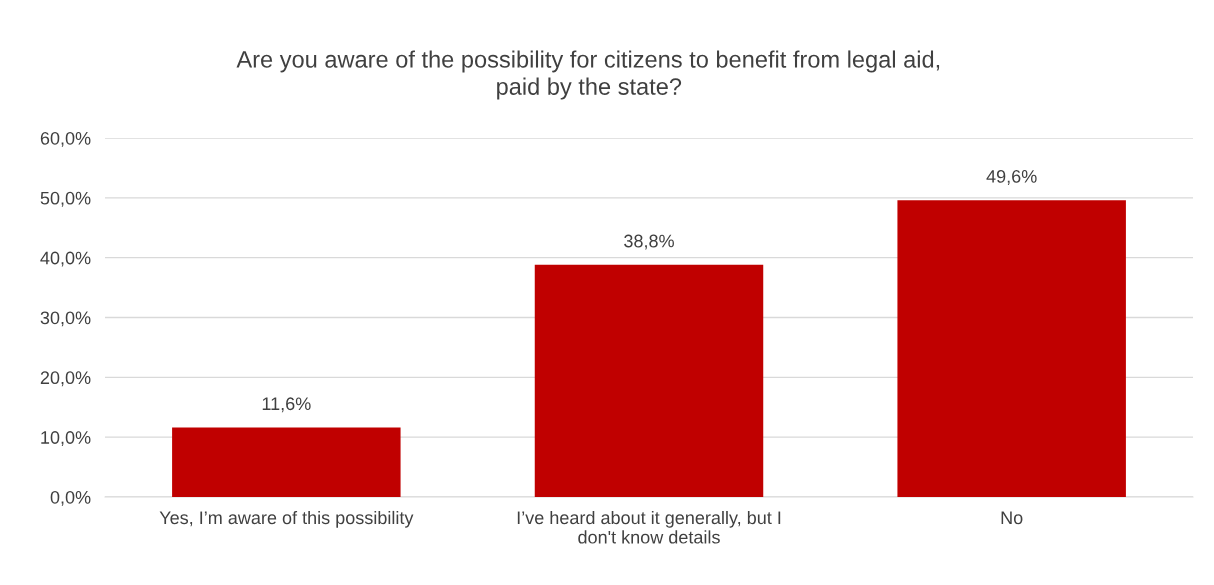 This screenshot has height=585, width=1214. Describe the element at coordinates (65, 319) in the screenshot. I see `y-tick-label: 30,0%` at that location.